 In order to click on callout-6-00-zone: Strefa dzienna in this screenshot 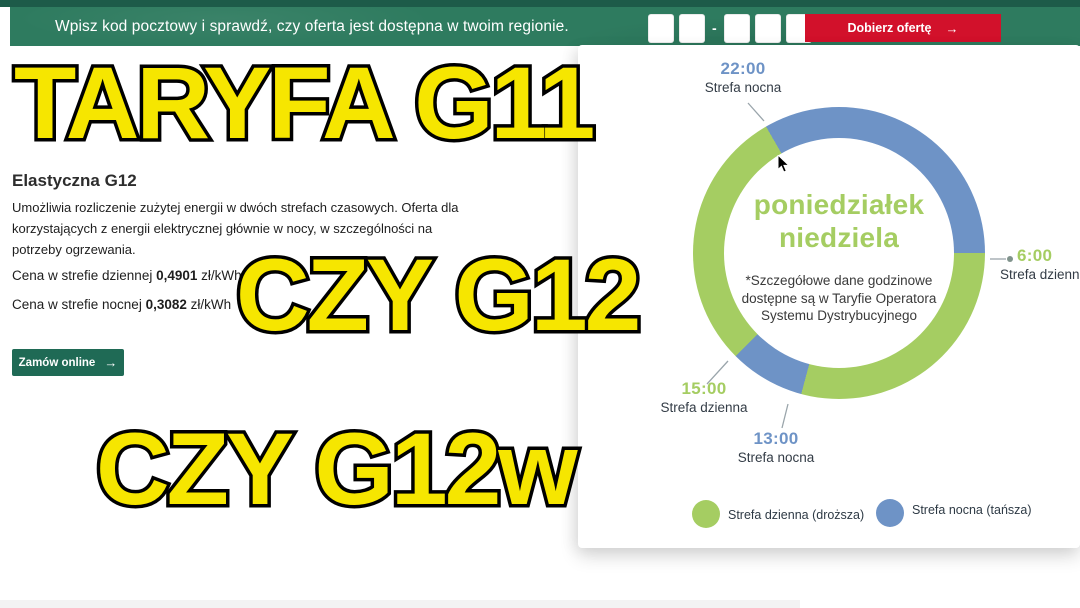, I will do `click(1040, 274)`.